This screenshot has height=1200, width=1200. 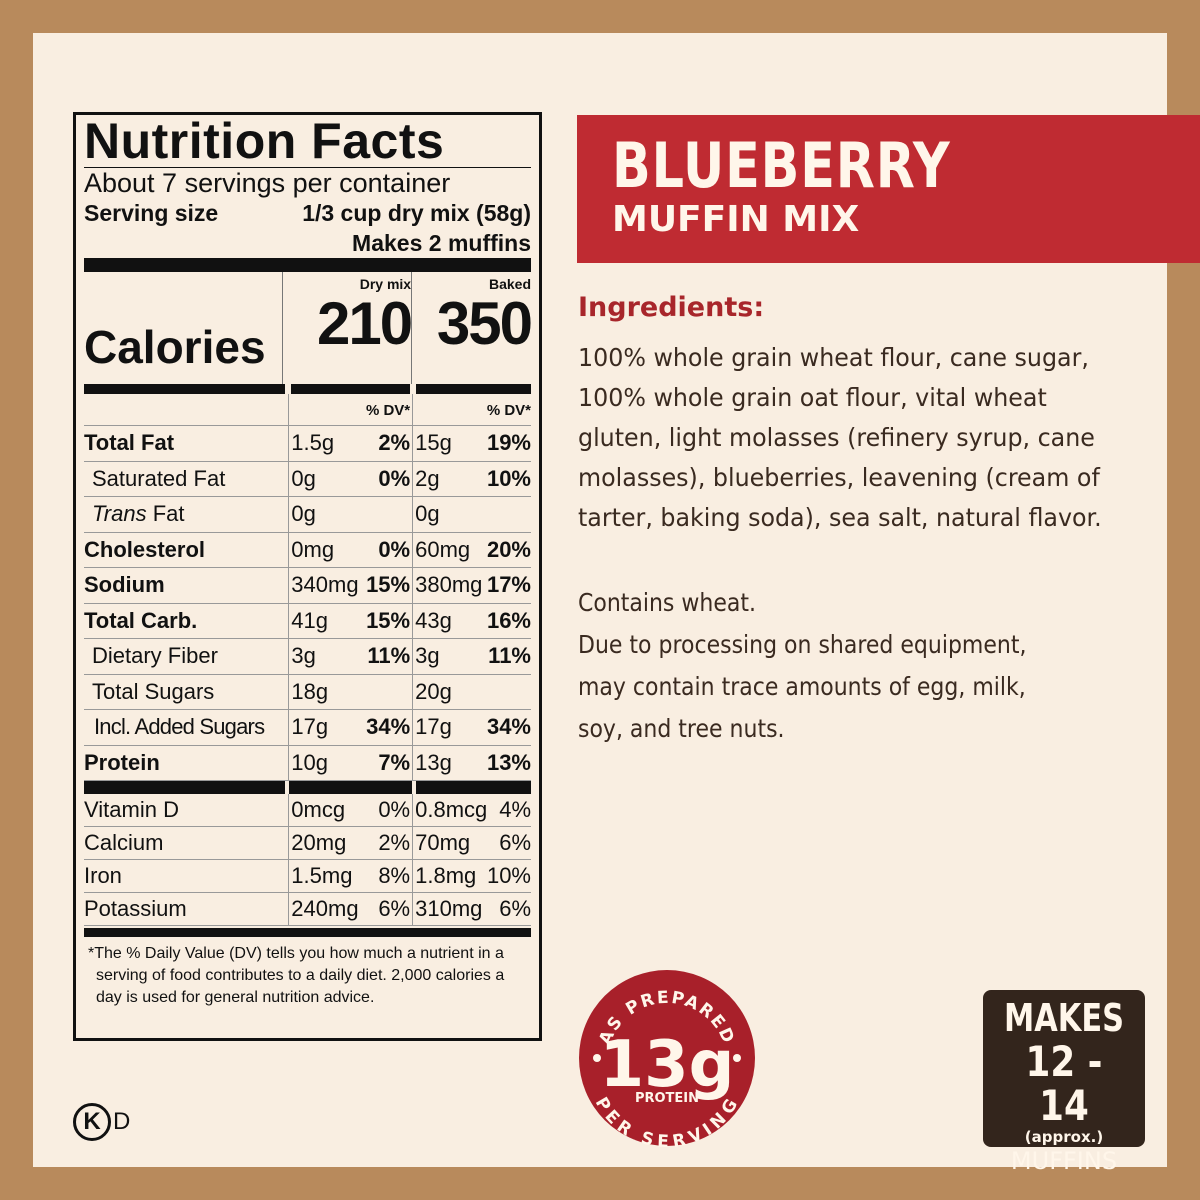 What do you see at coordinates (667, 1065) in the screenshot?
I see `seal-amount: 13g` at bounding box center [667, 1065].